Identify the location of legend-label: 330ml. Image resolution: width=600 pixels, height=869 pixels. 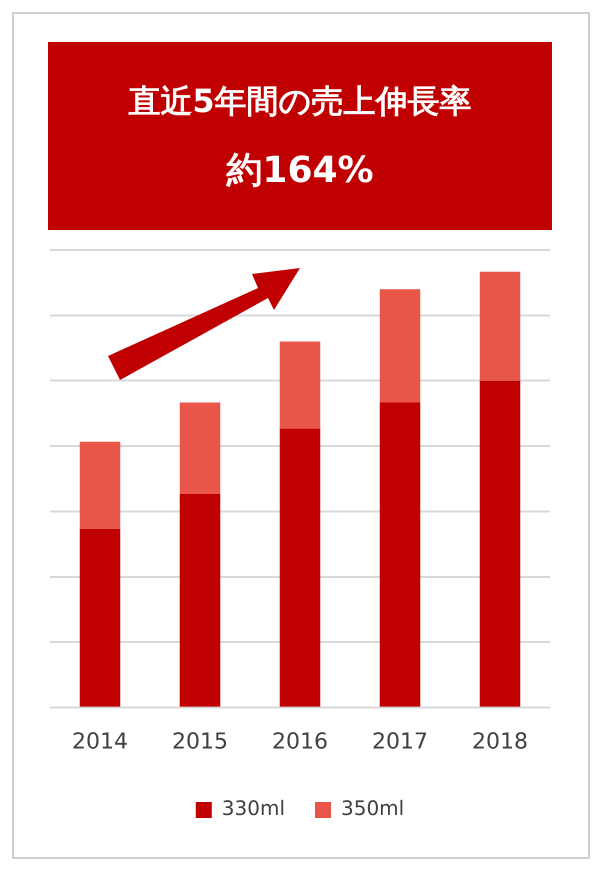
(254, 808).